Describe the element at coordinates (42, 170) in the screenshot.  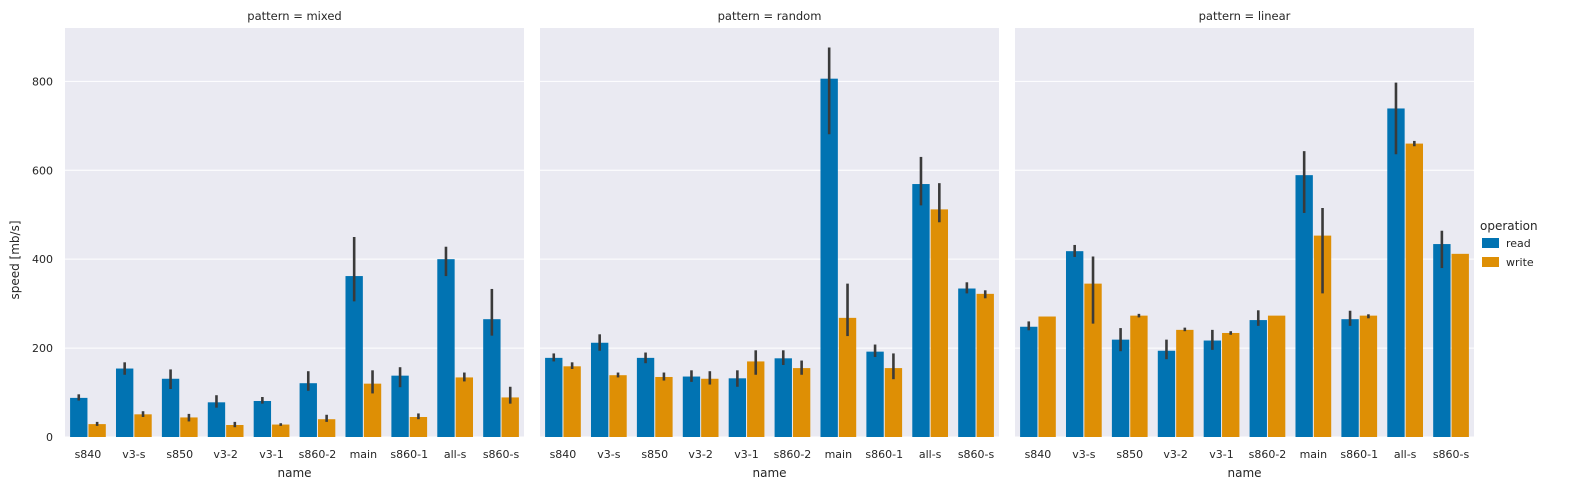
I see `y-tick-label: 600` at that location.